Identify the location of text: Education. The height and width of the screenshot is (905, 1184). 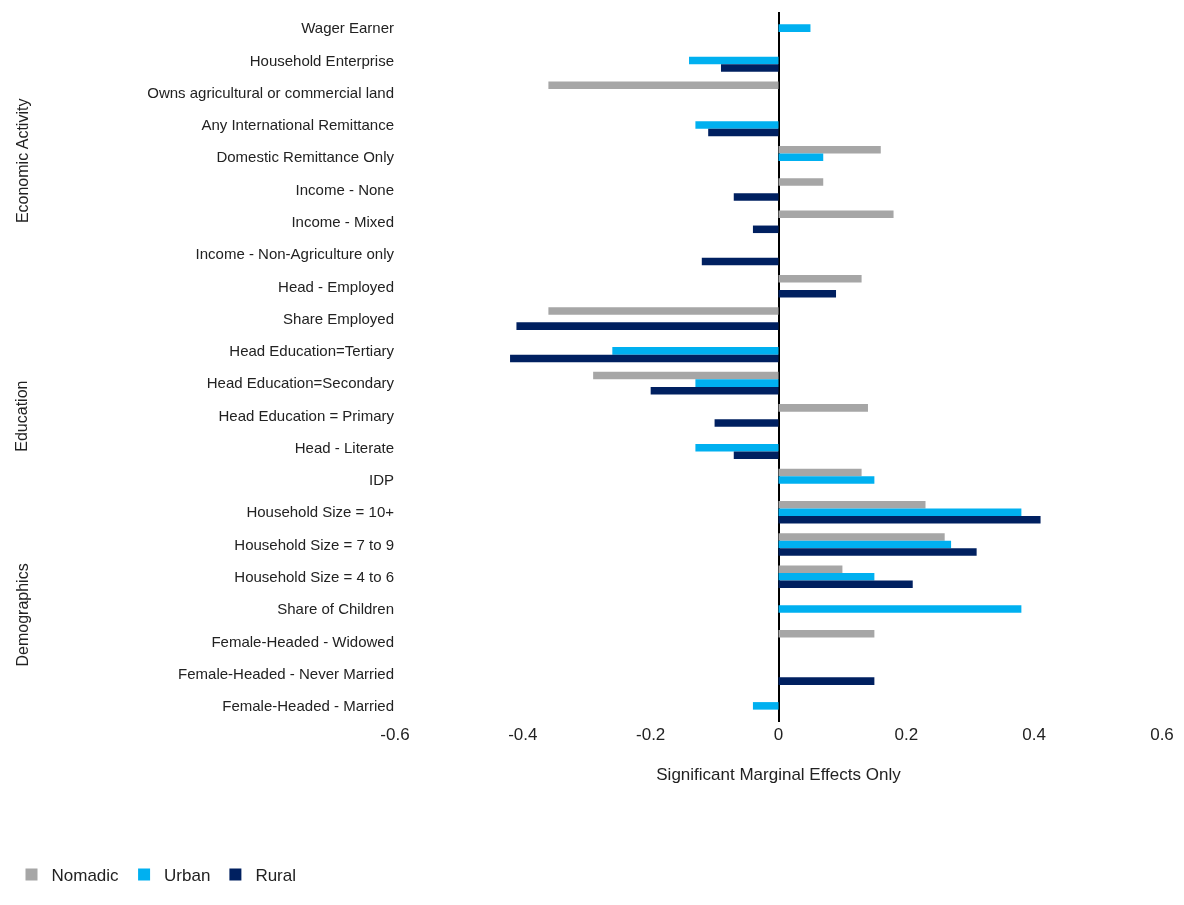
(22, 416).